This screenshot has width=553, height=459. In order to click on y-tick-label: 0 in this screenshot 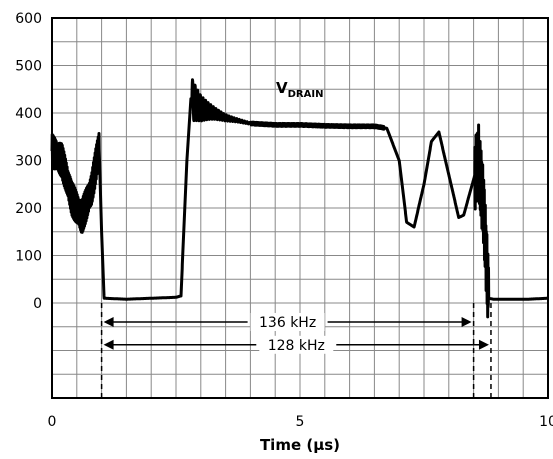, I will do `click(37, 304)`.